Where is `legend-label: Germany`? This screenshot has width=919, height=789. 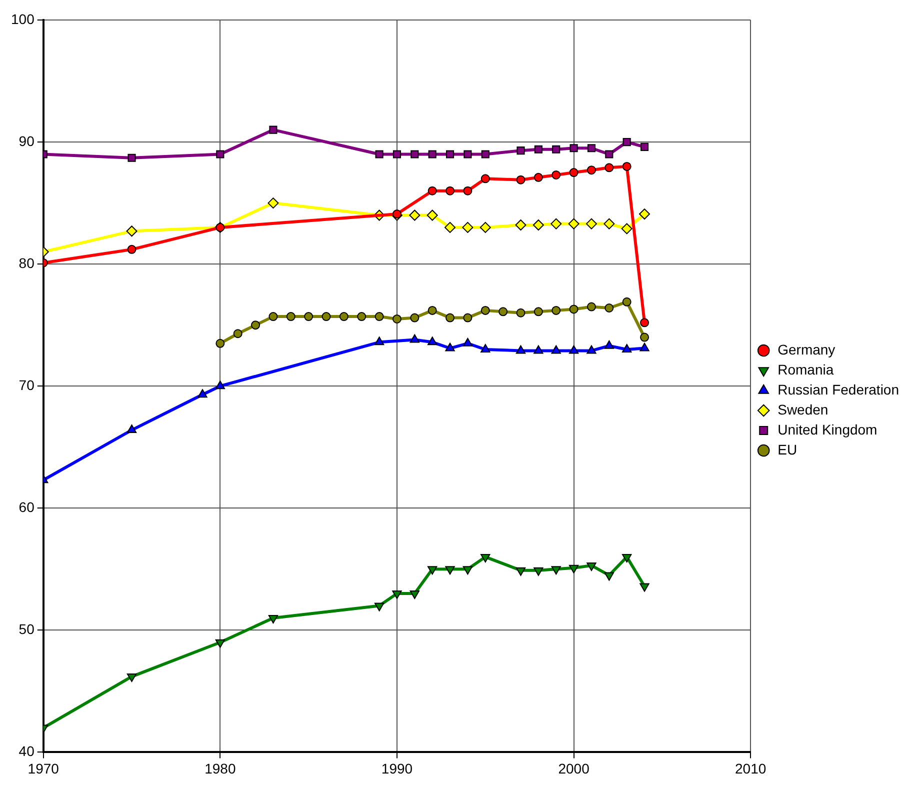
legend-label: Germany is located at coordinates (807, 349).